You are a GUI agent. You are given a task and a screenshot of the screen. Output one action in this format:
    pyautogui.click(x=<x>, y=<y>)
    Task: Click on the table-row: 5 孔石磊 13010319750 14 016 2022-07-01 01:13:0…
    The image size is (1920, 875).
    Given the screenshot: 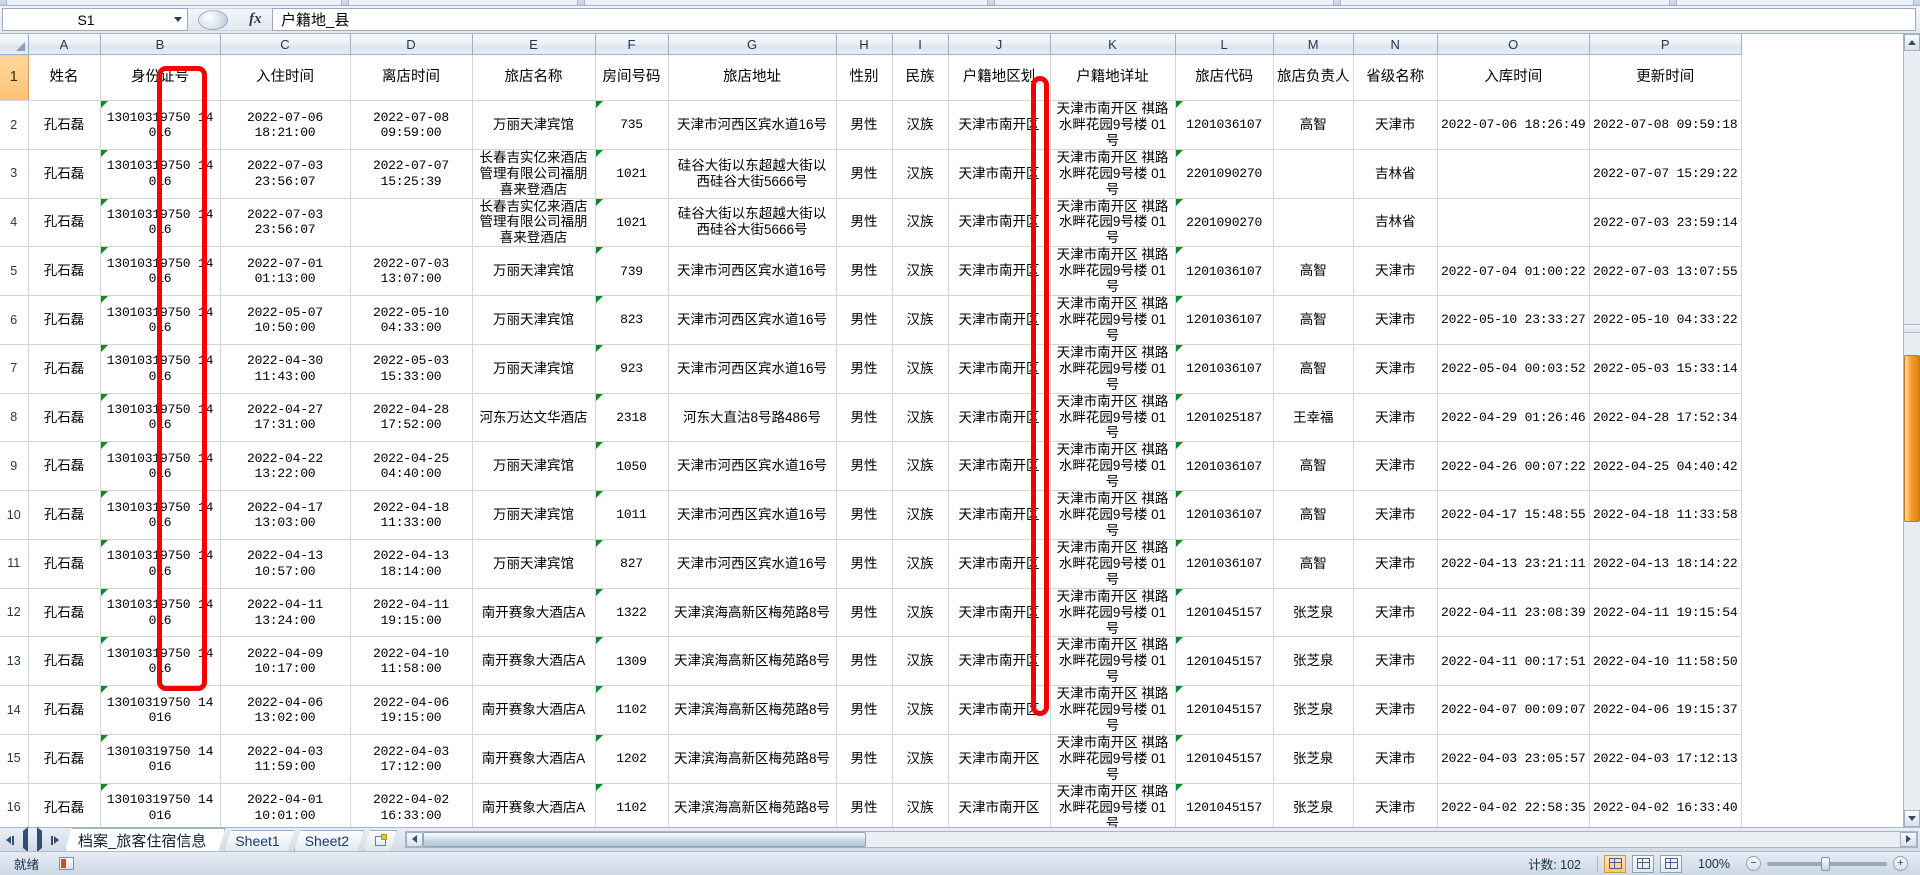 What is the action you would take?
    pyautogui.click(x=871, y=271)
    